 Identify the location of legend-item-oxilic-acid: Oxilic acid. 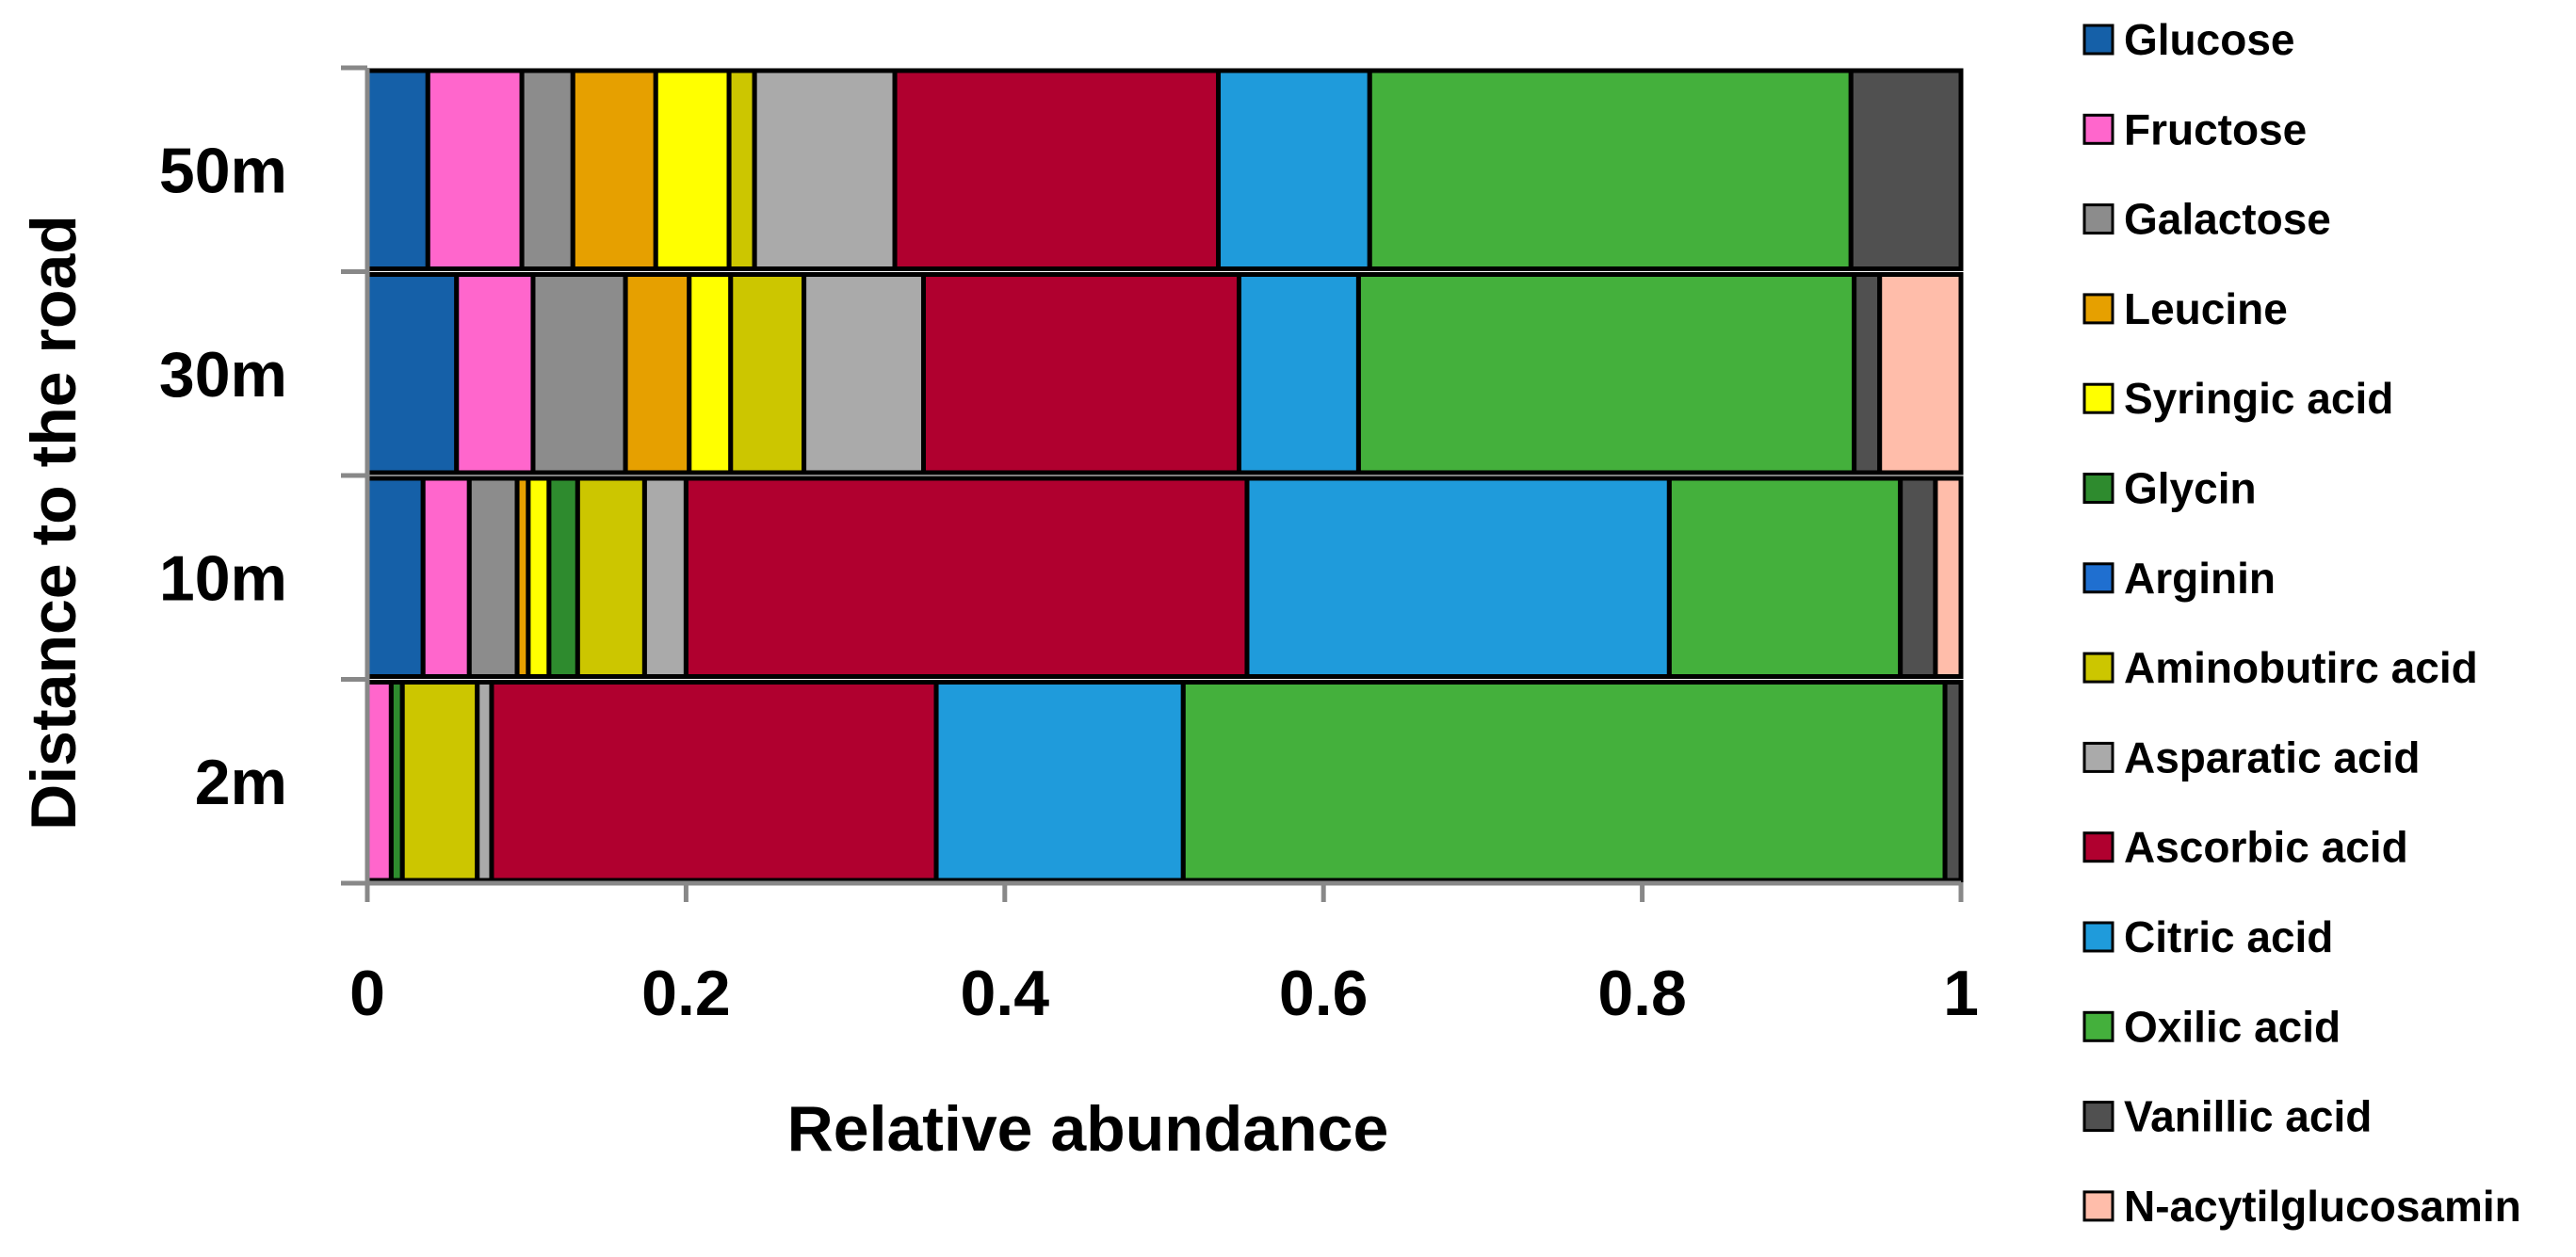
(2211, 1026).